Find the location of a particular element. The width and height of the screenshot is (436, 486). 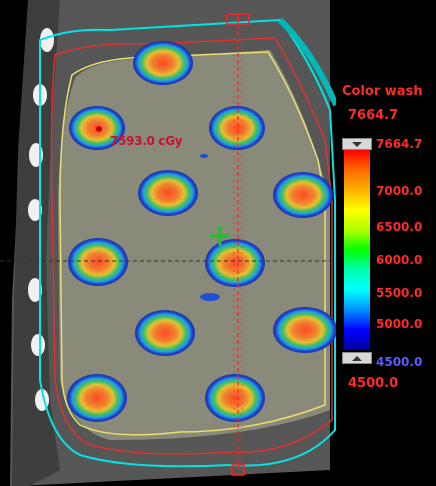

chest-wall is located at coordinates (36, 243).